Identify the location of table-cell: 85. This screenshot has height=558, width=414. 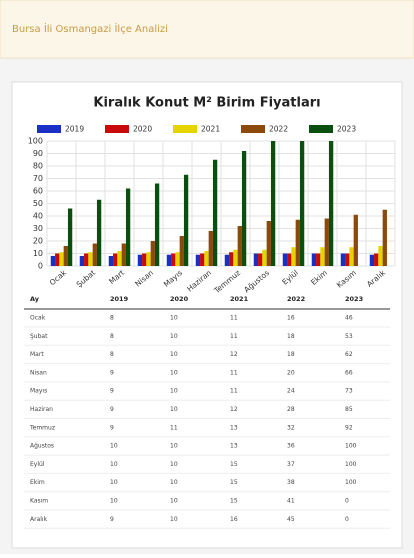
(349, 409).